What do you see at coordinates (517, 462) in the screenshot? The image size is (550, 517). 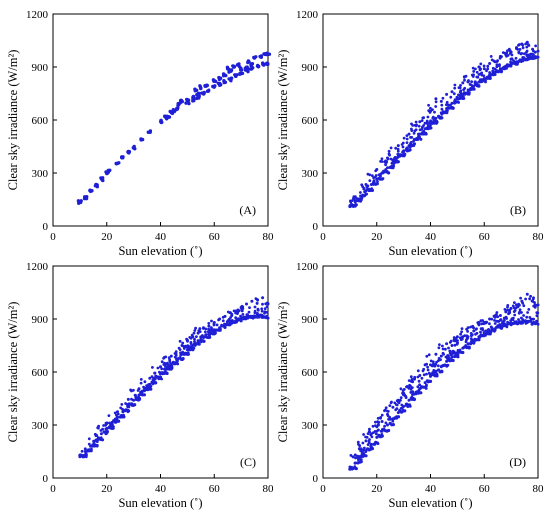 I see `panel-label: (D)` at bounding box center [517, 462].